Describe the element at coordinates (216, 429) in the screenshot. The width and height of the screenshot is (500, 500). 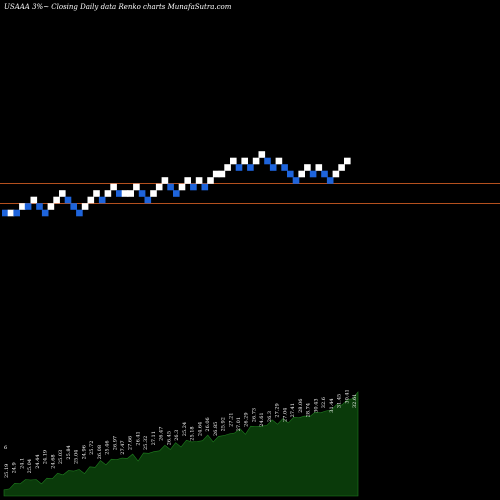
I see `volume-value-label: 26.85` at that location.